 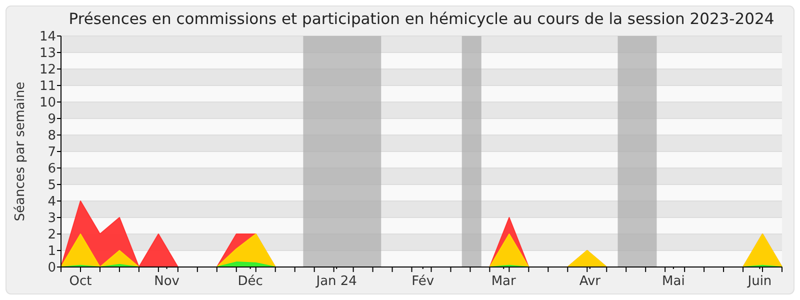 I want to click on x-tick-label: Jan 24, so click(x=336, y=281).